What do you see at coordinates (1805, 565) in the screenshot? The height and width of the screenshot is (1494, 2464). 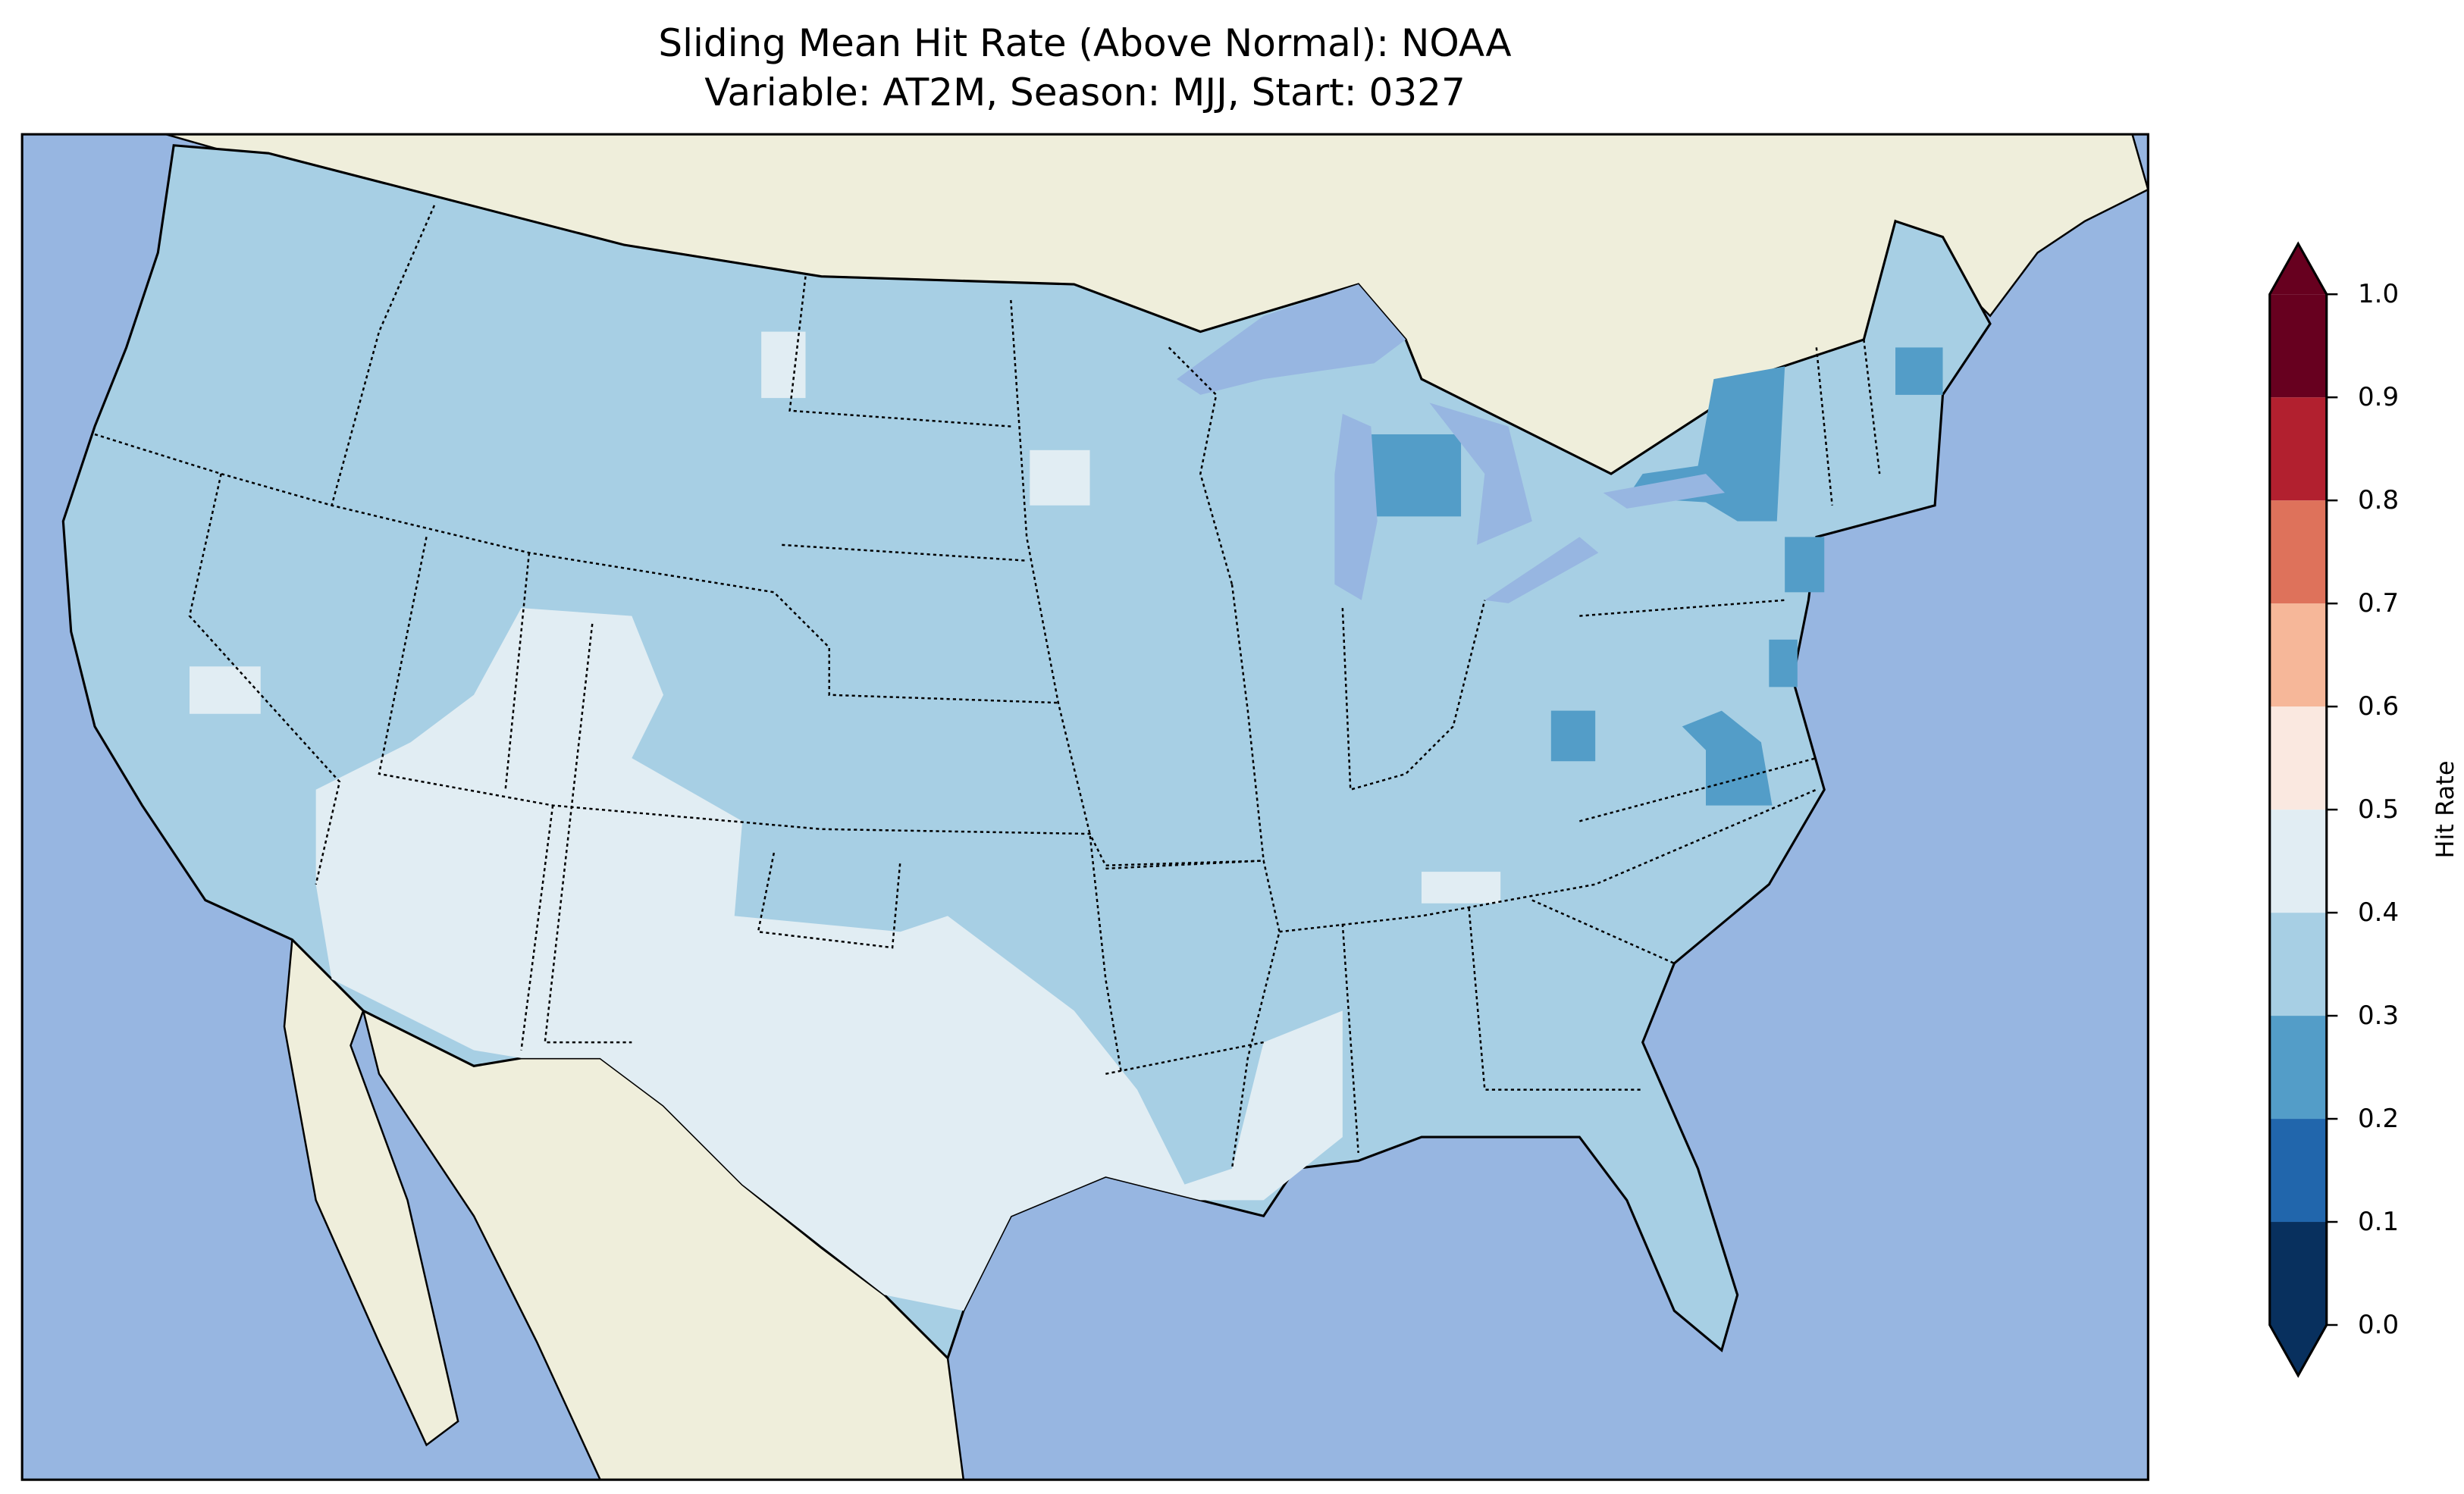 I see `nyc-patch` at bounding box center [1805, 565].